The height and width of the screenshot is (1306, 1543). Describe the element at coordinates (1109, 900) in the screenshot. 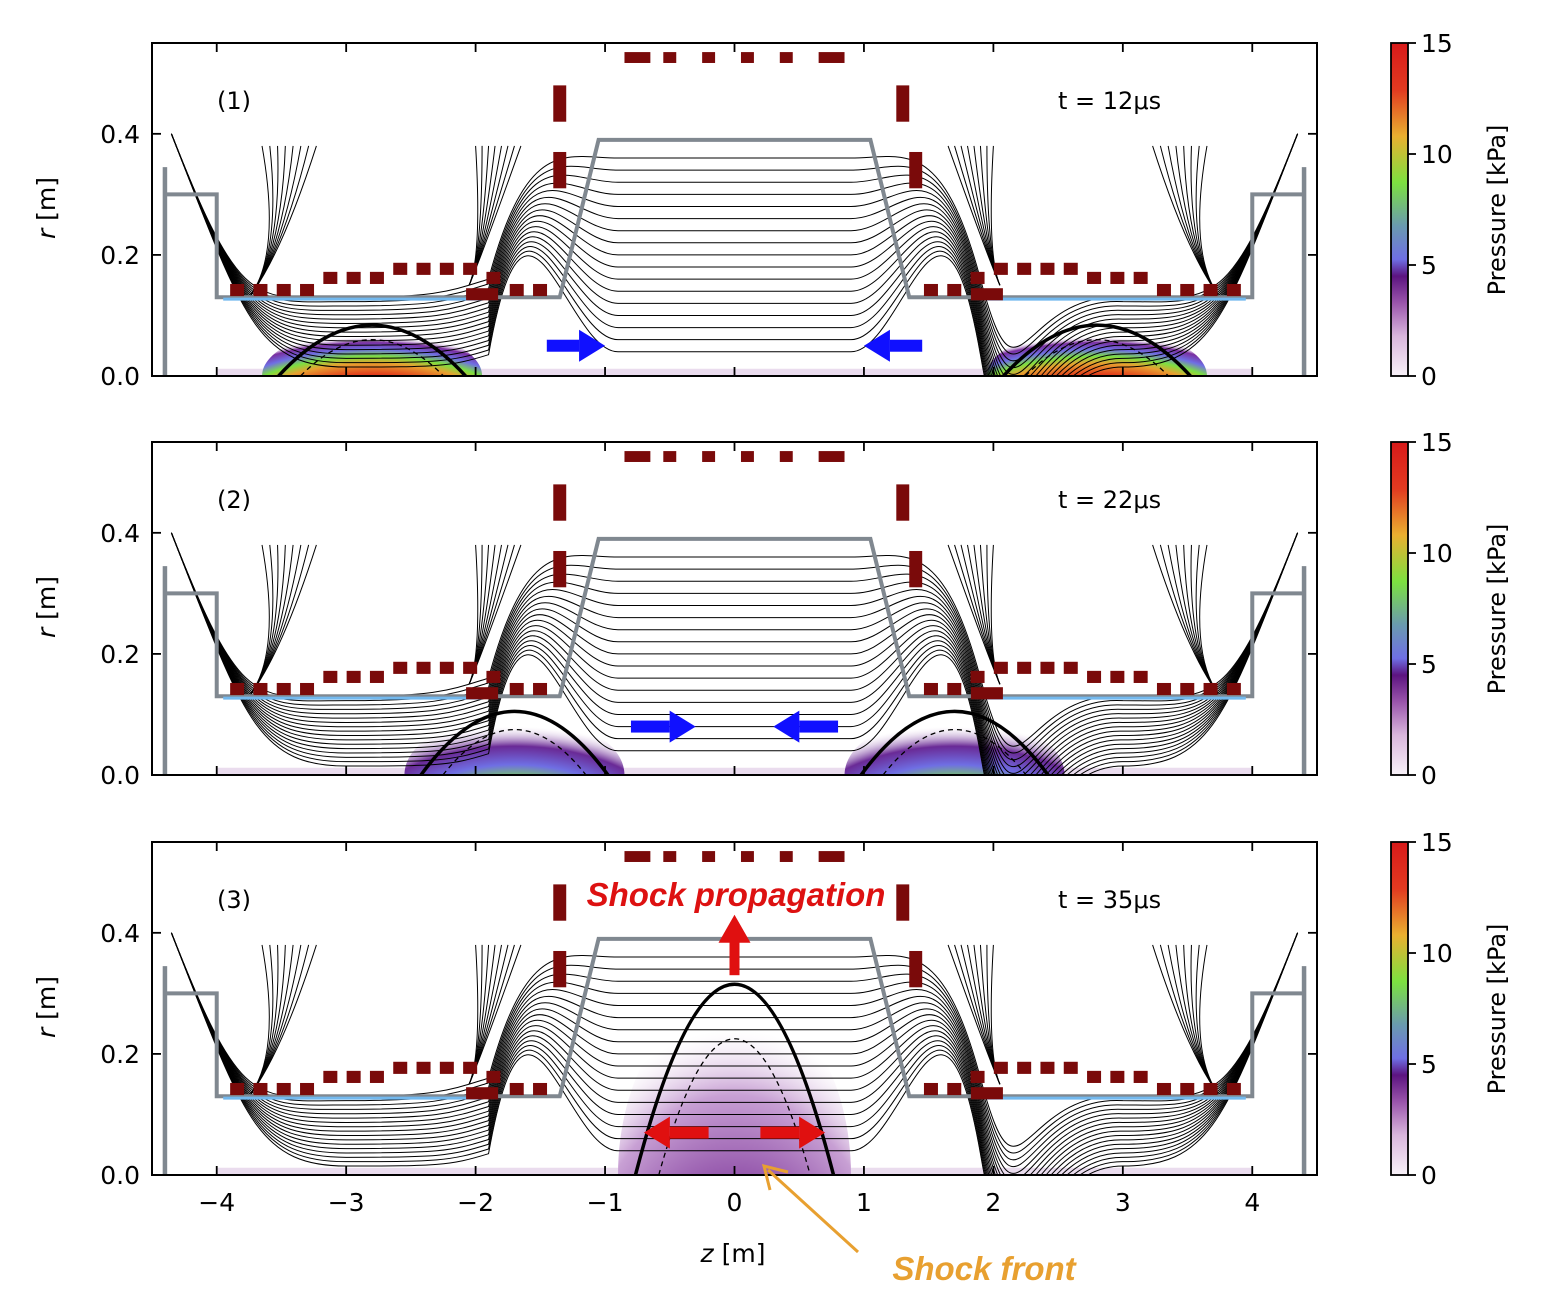

I see `time-label: t = 35μs` at that location.